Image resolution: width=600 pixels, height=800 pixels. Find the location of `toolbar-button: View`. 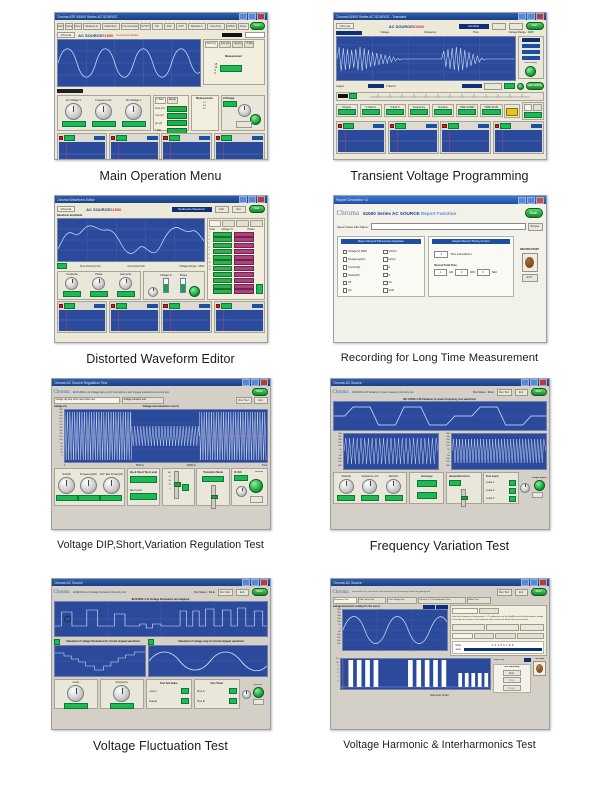

toolbar-button: View is located at coordinates (77, 26).